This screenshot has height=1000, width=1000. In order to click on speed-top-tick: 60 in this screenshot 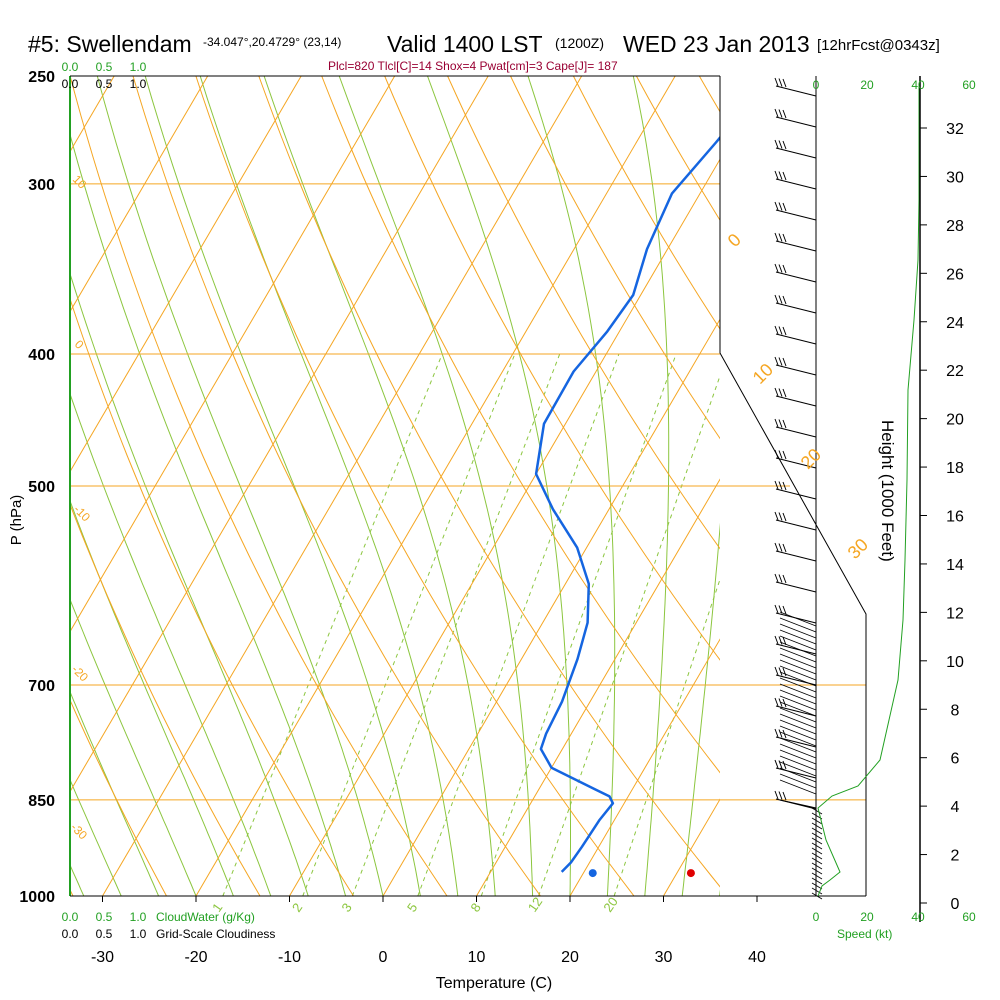, I will do `click(969, 85)`.